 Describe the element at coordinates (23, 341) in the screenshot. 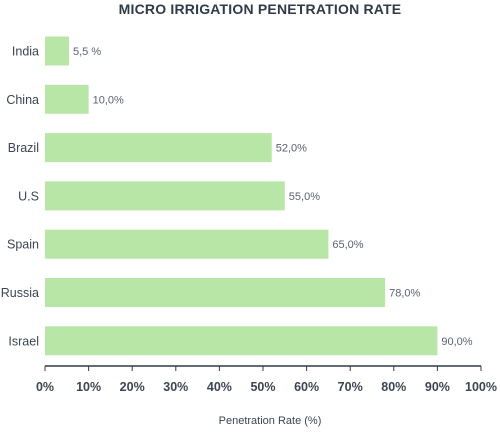

I see `category-label: Israel` at that location.